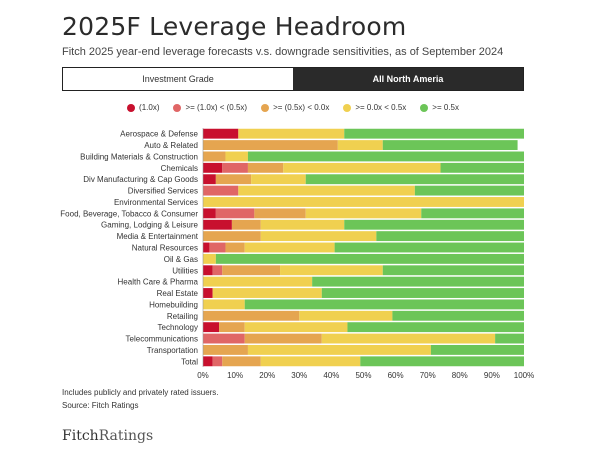 This screenshot has width=591, height=450. Describe the element at coordinates (235, 375) in the screenshot. I see `x-tick-label: 10%` at that location.